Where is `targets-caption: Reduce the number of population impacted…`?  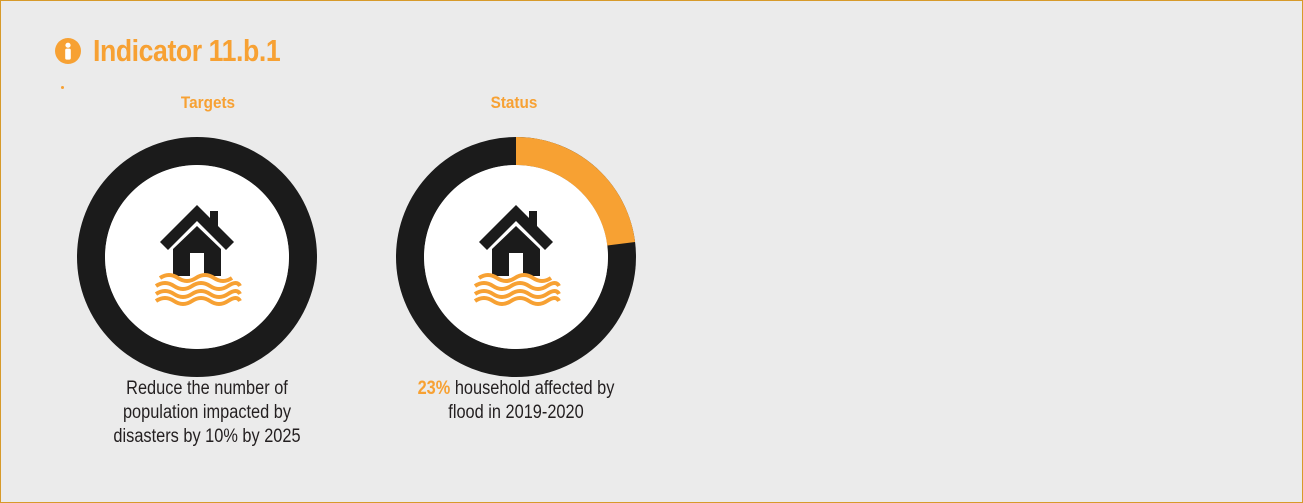
targets-caption: Reduce the number of population impacted… is located at coordinates (207, 412).